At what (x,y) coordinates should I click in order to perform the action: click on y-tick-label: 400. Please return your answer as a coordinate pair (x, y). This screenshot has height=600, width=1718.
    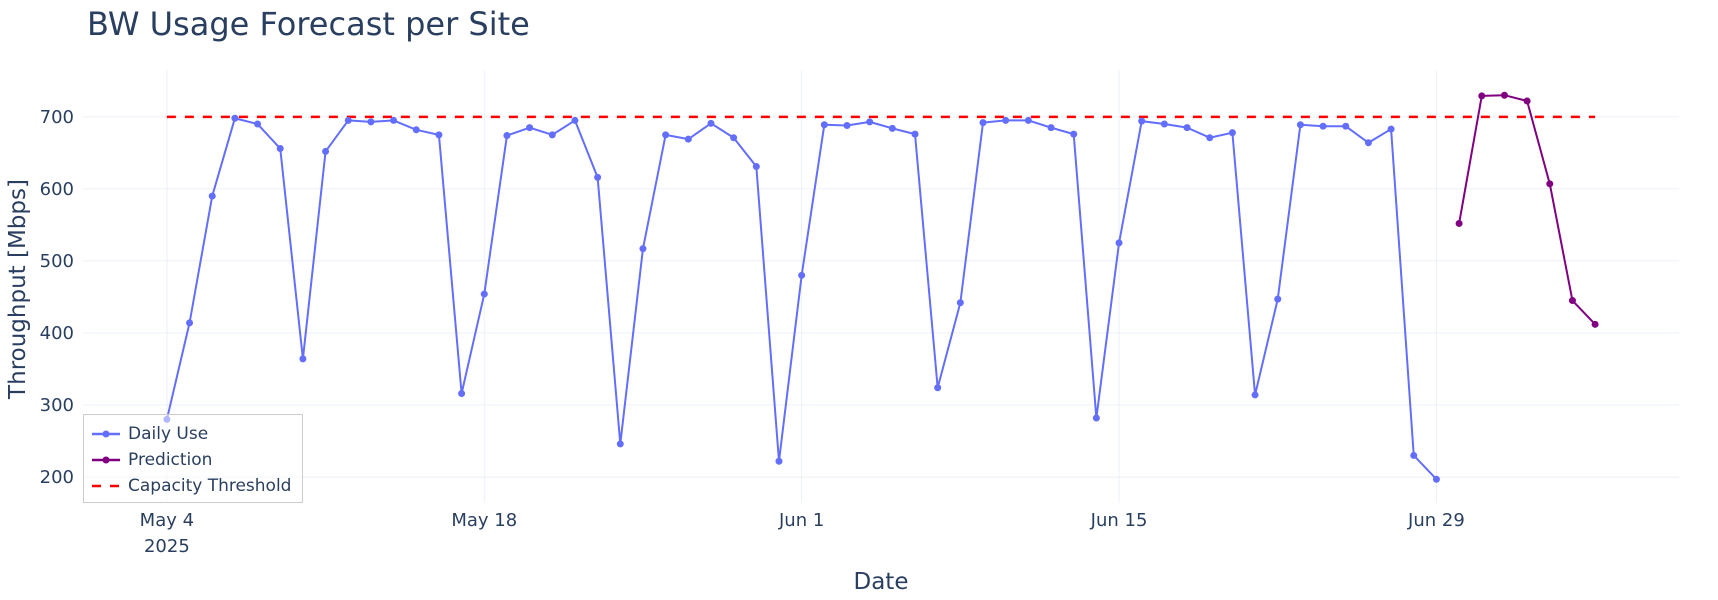
    Looking at the image, I should click on (57, 333).